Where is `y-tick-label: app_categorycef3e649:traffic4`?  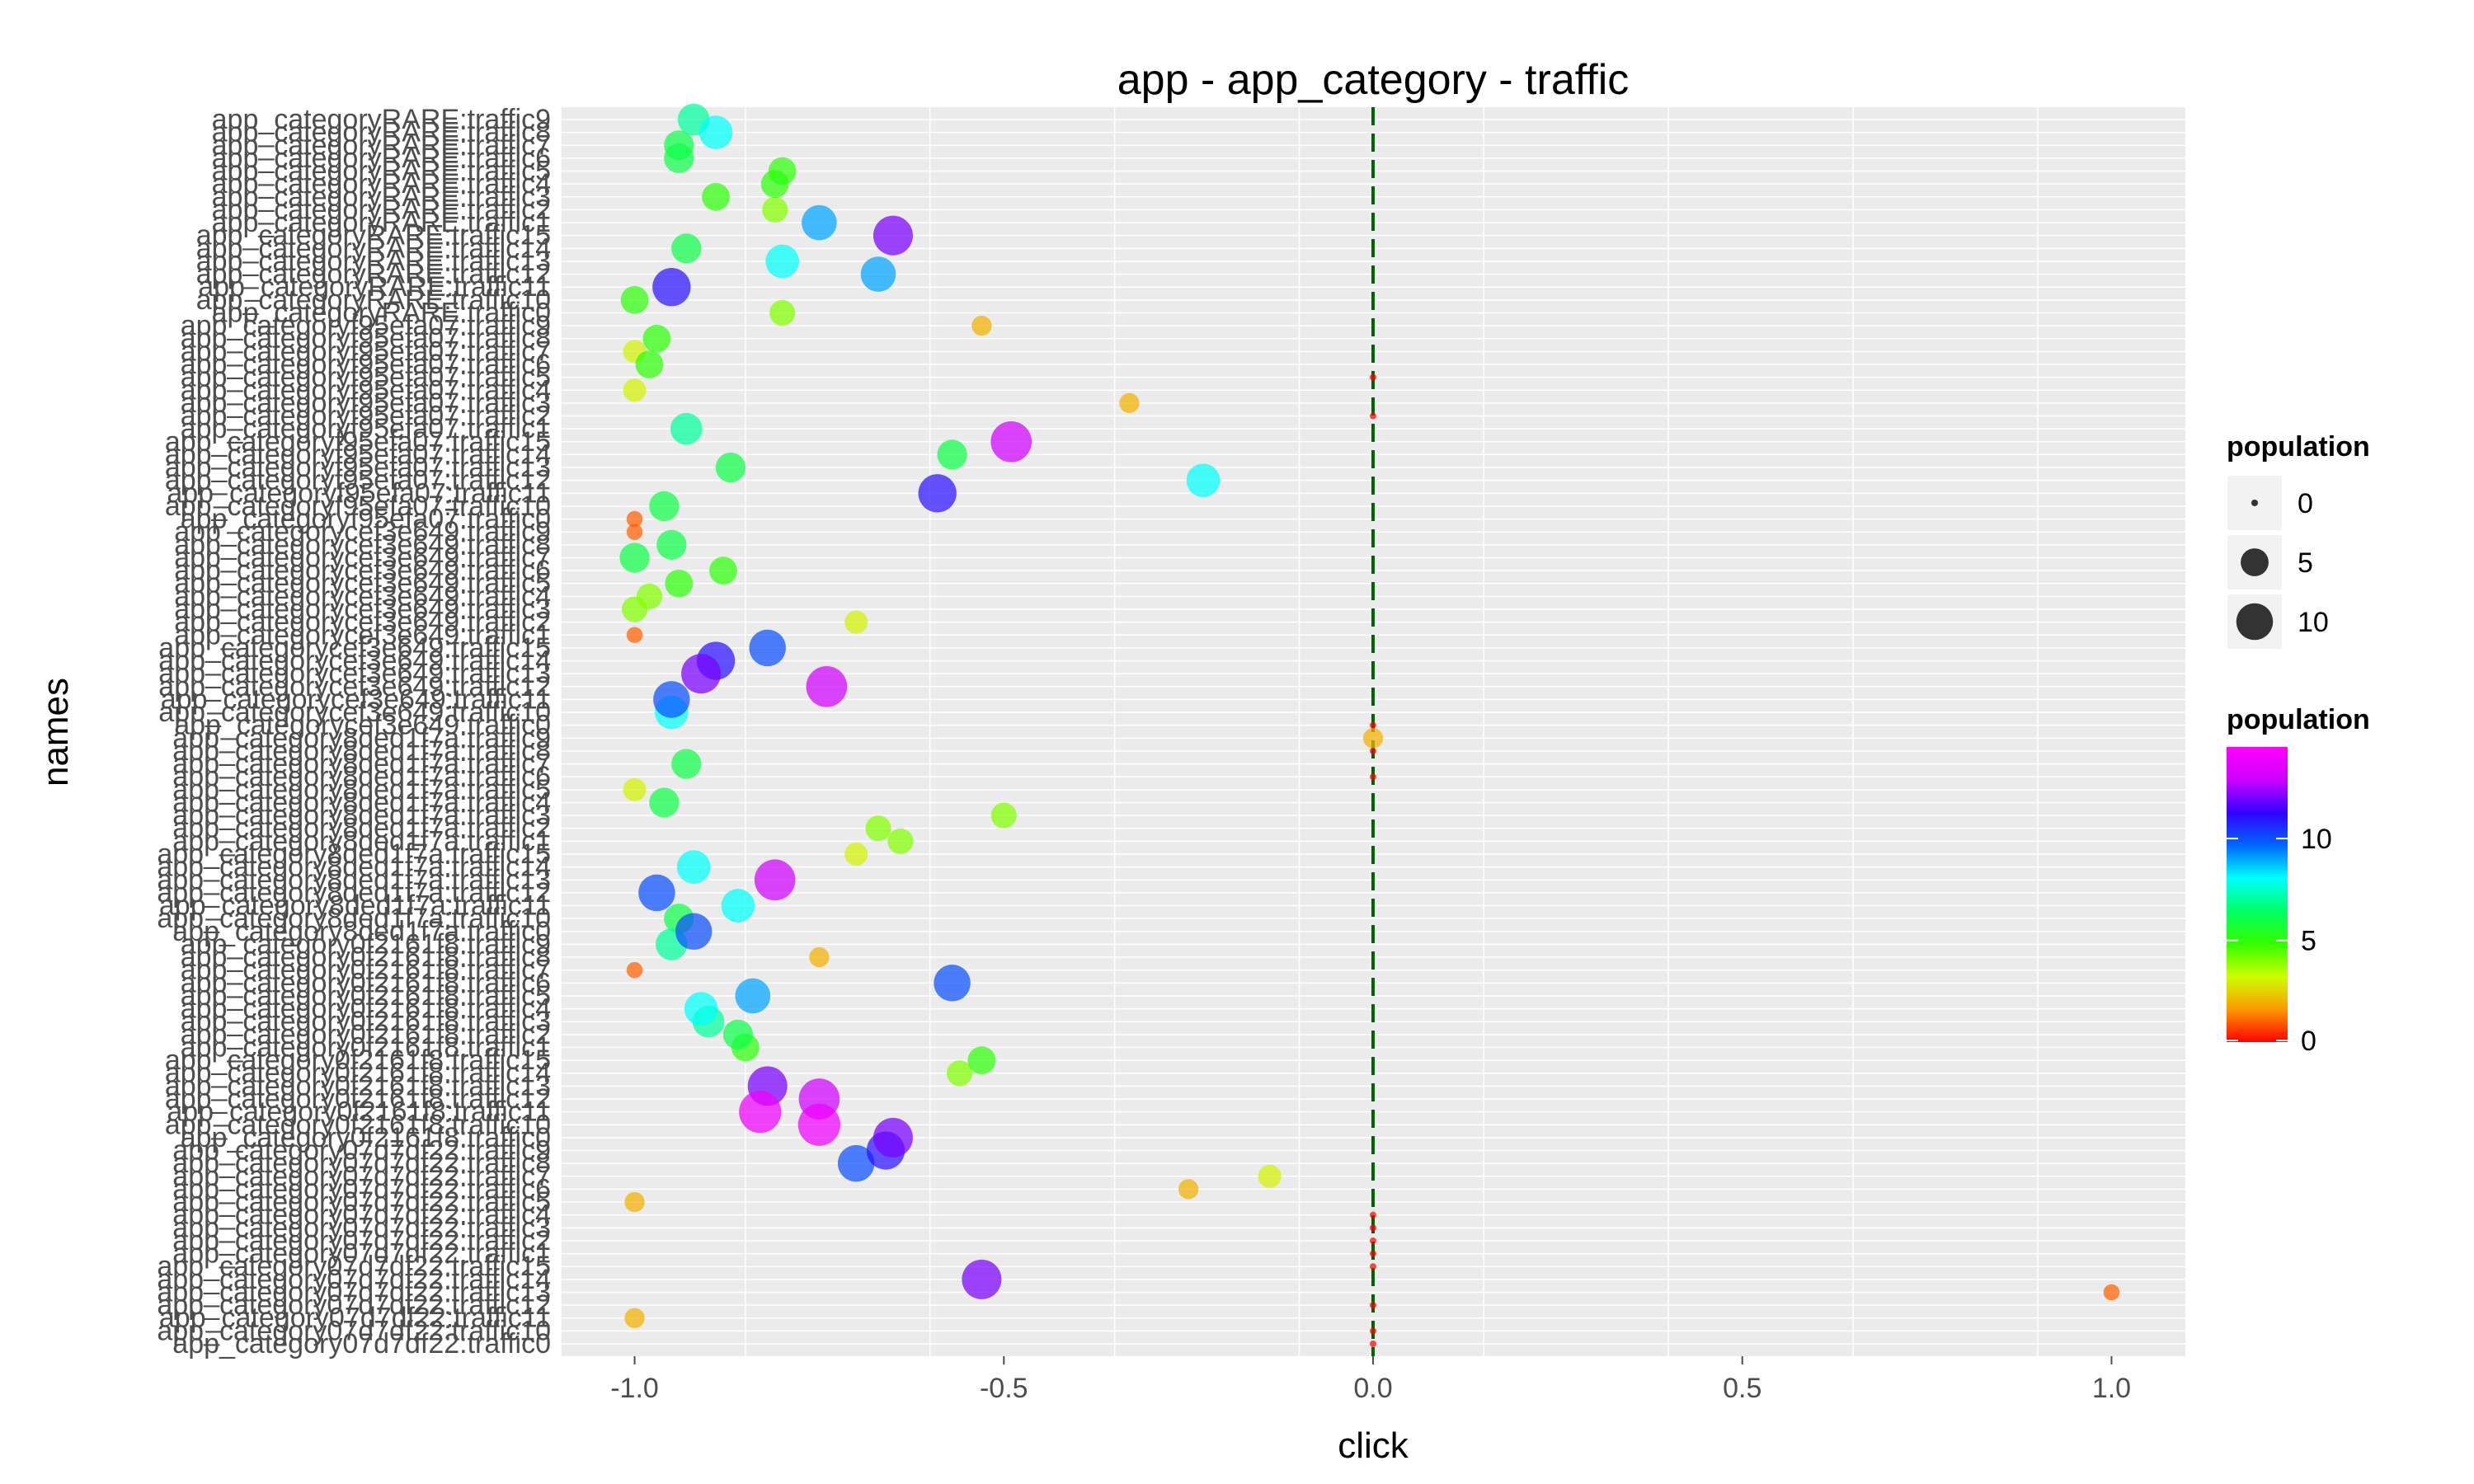
y-tick-label: app_categorycef3e649:traffic4 is located at coordinates (362, 596).